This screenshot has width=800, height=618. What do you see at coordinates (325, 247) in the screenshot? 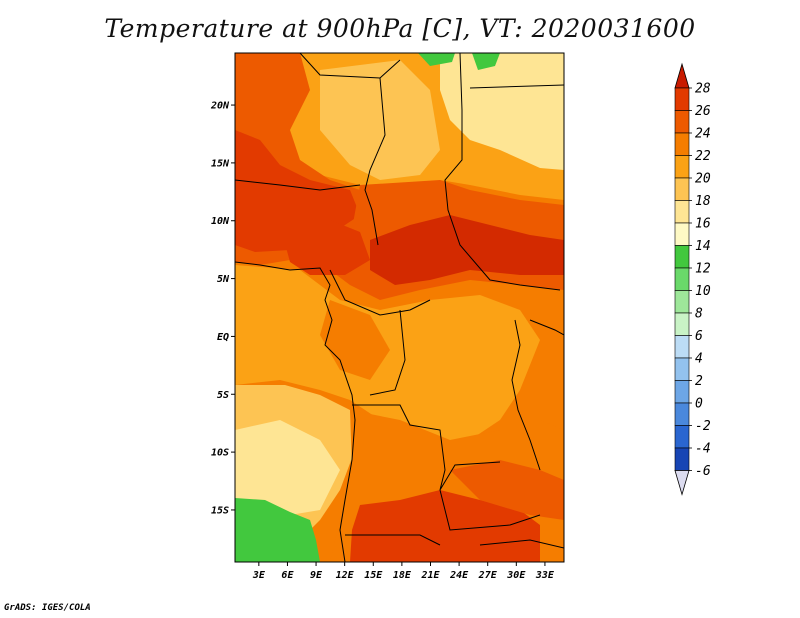
I see `region-sahel-band` at bounding box center [325, 247].